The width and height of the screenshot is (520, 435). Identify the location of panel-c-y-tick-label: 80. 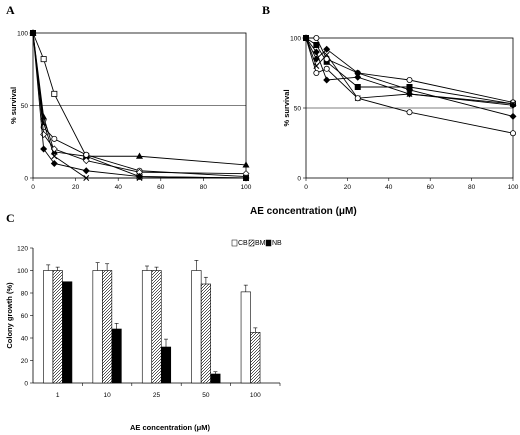
(25, 293).